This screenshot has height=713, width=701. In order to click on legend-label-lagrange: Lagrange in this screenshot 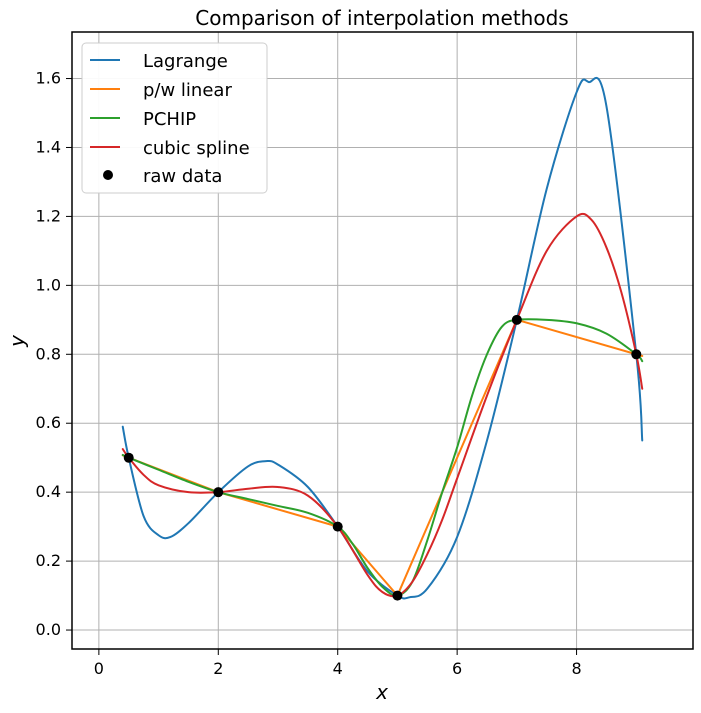, I will do `click(185, 61)`.